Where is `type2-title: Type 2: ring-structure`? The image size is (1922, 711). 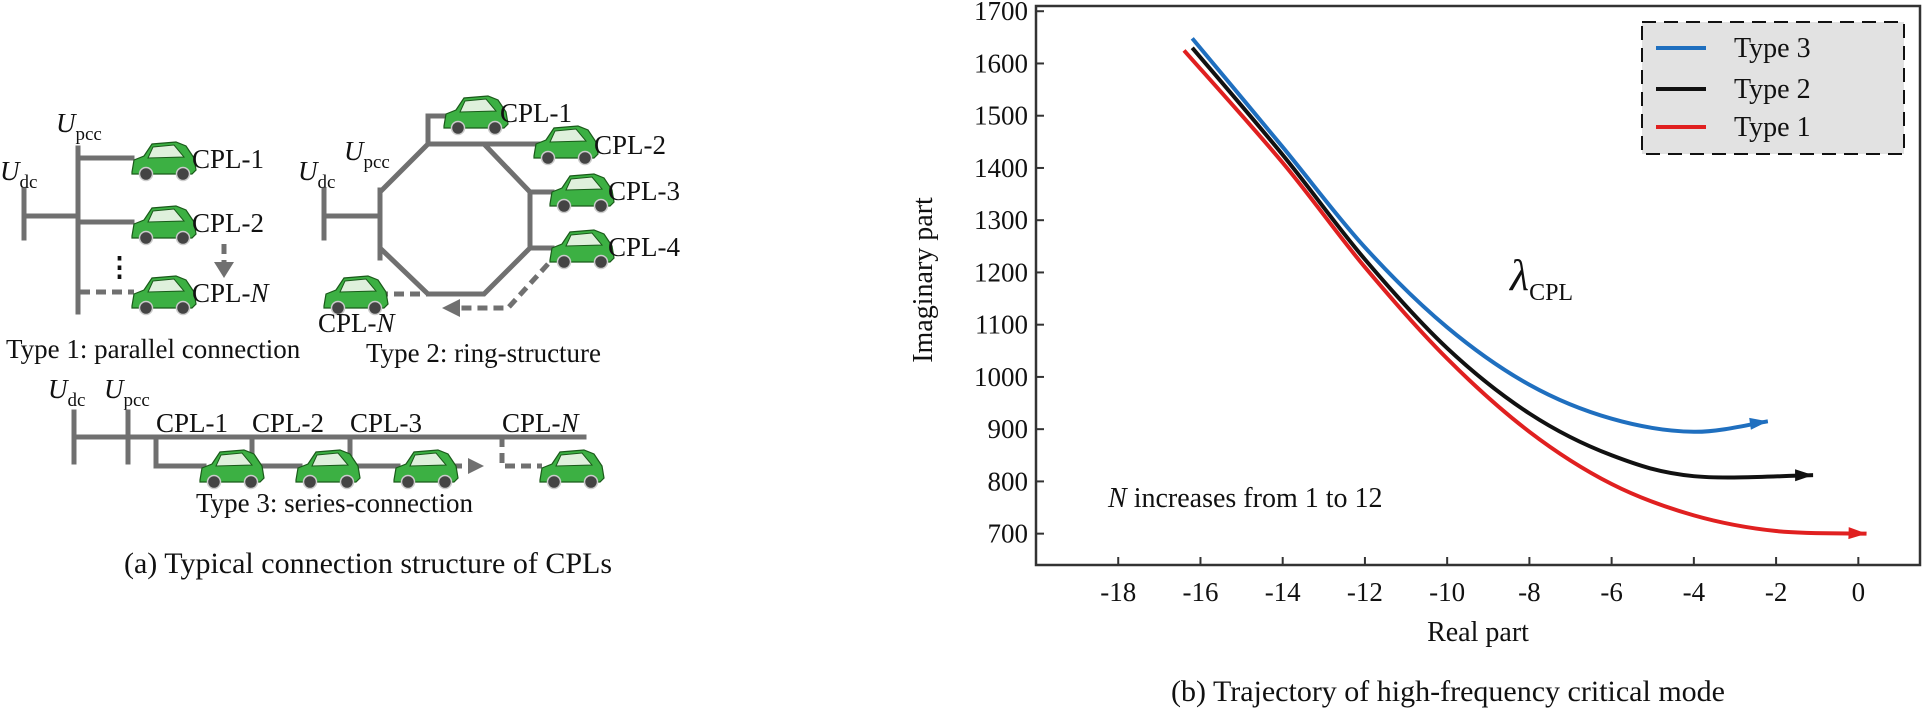
type2-title: Type 2: ring-structure is located at coordinates (483, 353).